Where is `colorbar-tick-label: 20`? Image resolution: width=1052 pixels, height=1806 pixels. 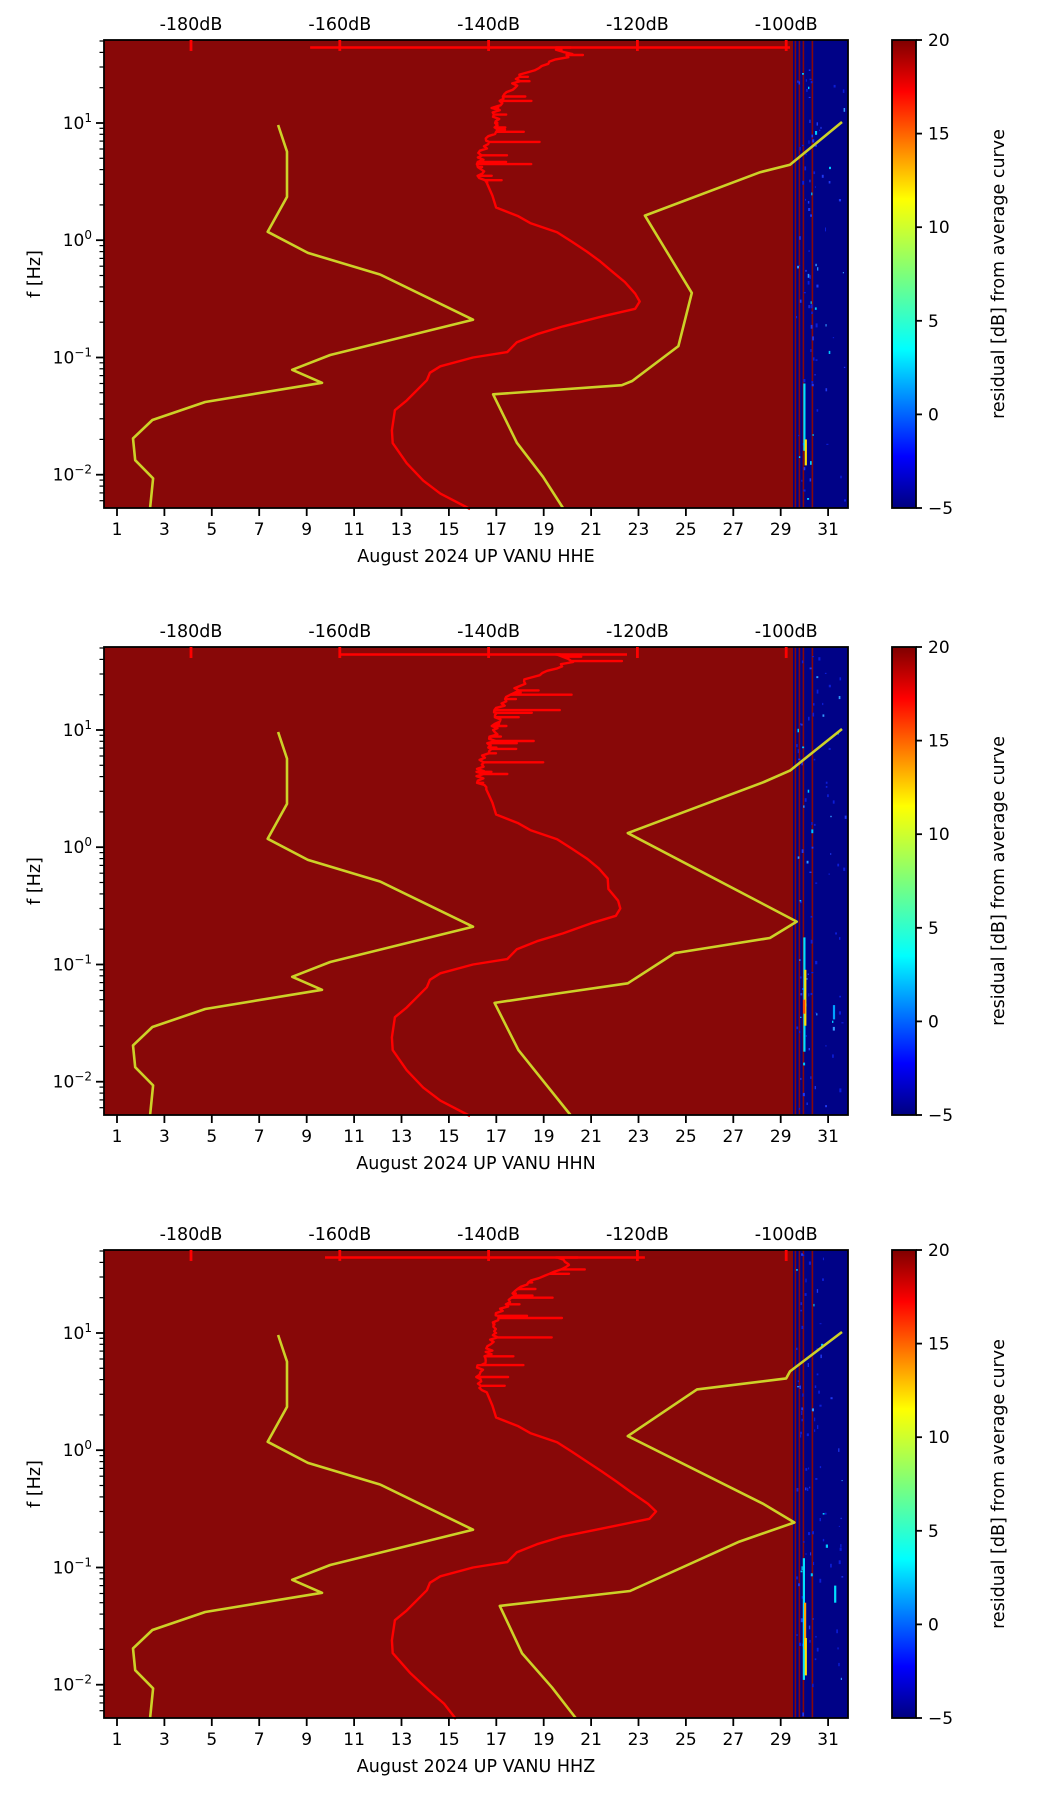 colorbar-tick-label: 20 is located at coordinates (939, 648).